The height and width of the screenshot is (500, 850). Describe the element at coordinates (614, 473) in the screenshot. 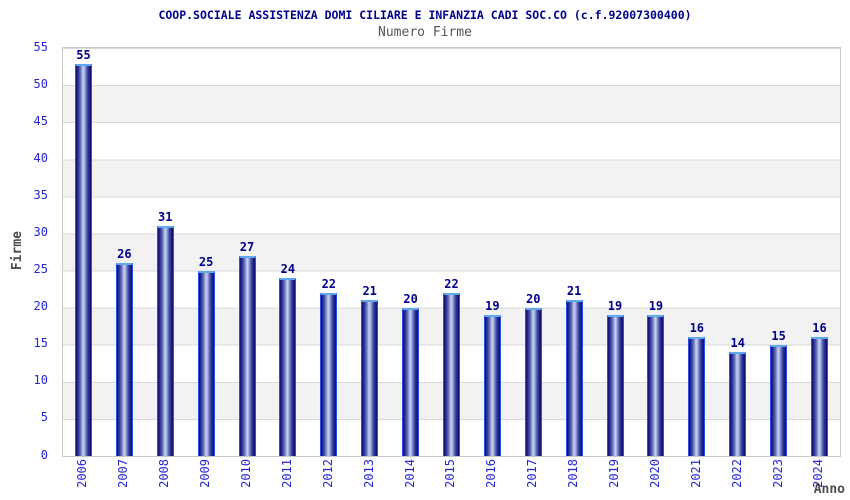

I see `x-tick-label: 2019` at that location.